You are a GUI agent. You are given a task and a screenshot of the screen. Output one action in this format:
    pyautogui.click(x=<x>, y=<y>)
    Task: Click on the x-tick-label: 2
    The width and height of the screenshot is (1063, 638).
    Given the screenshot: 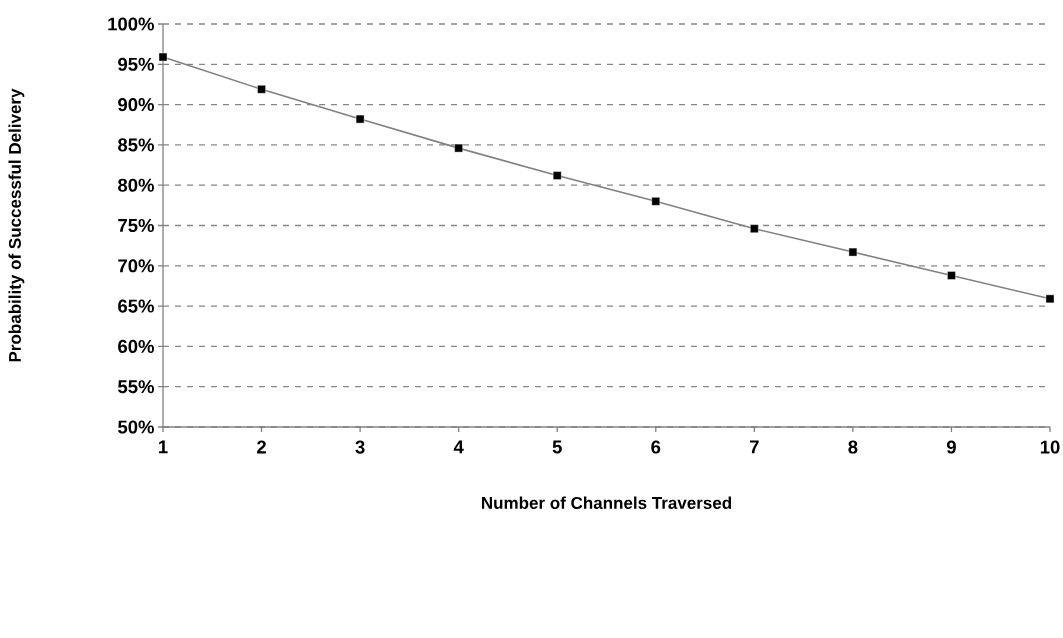 What is the action you would take?
    pyautogui.click(x=261, y=447)
    